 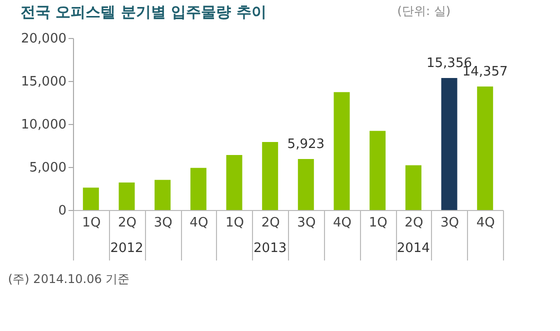 I want to click on data-label: 5,923, so click(x=306, y=144).